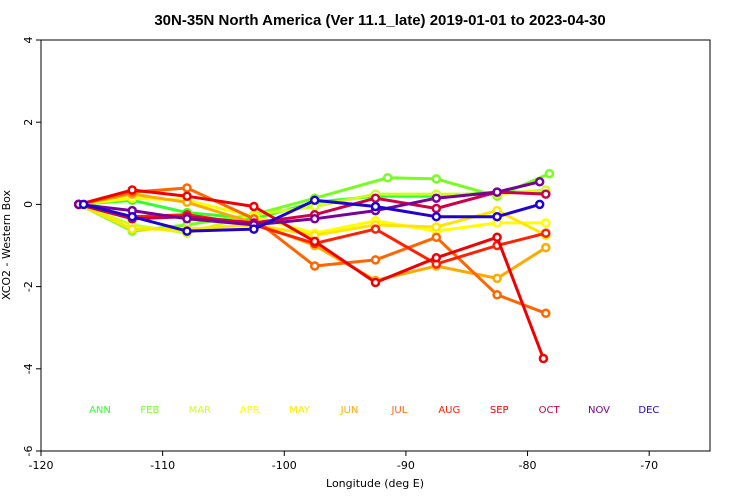  Describe the element at coordinates (28, 40) in the screenshot. I see `y-tick-label: 4` at that location.